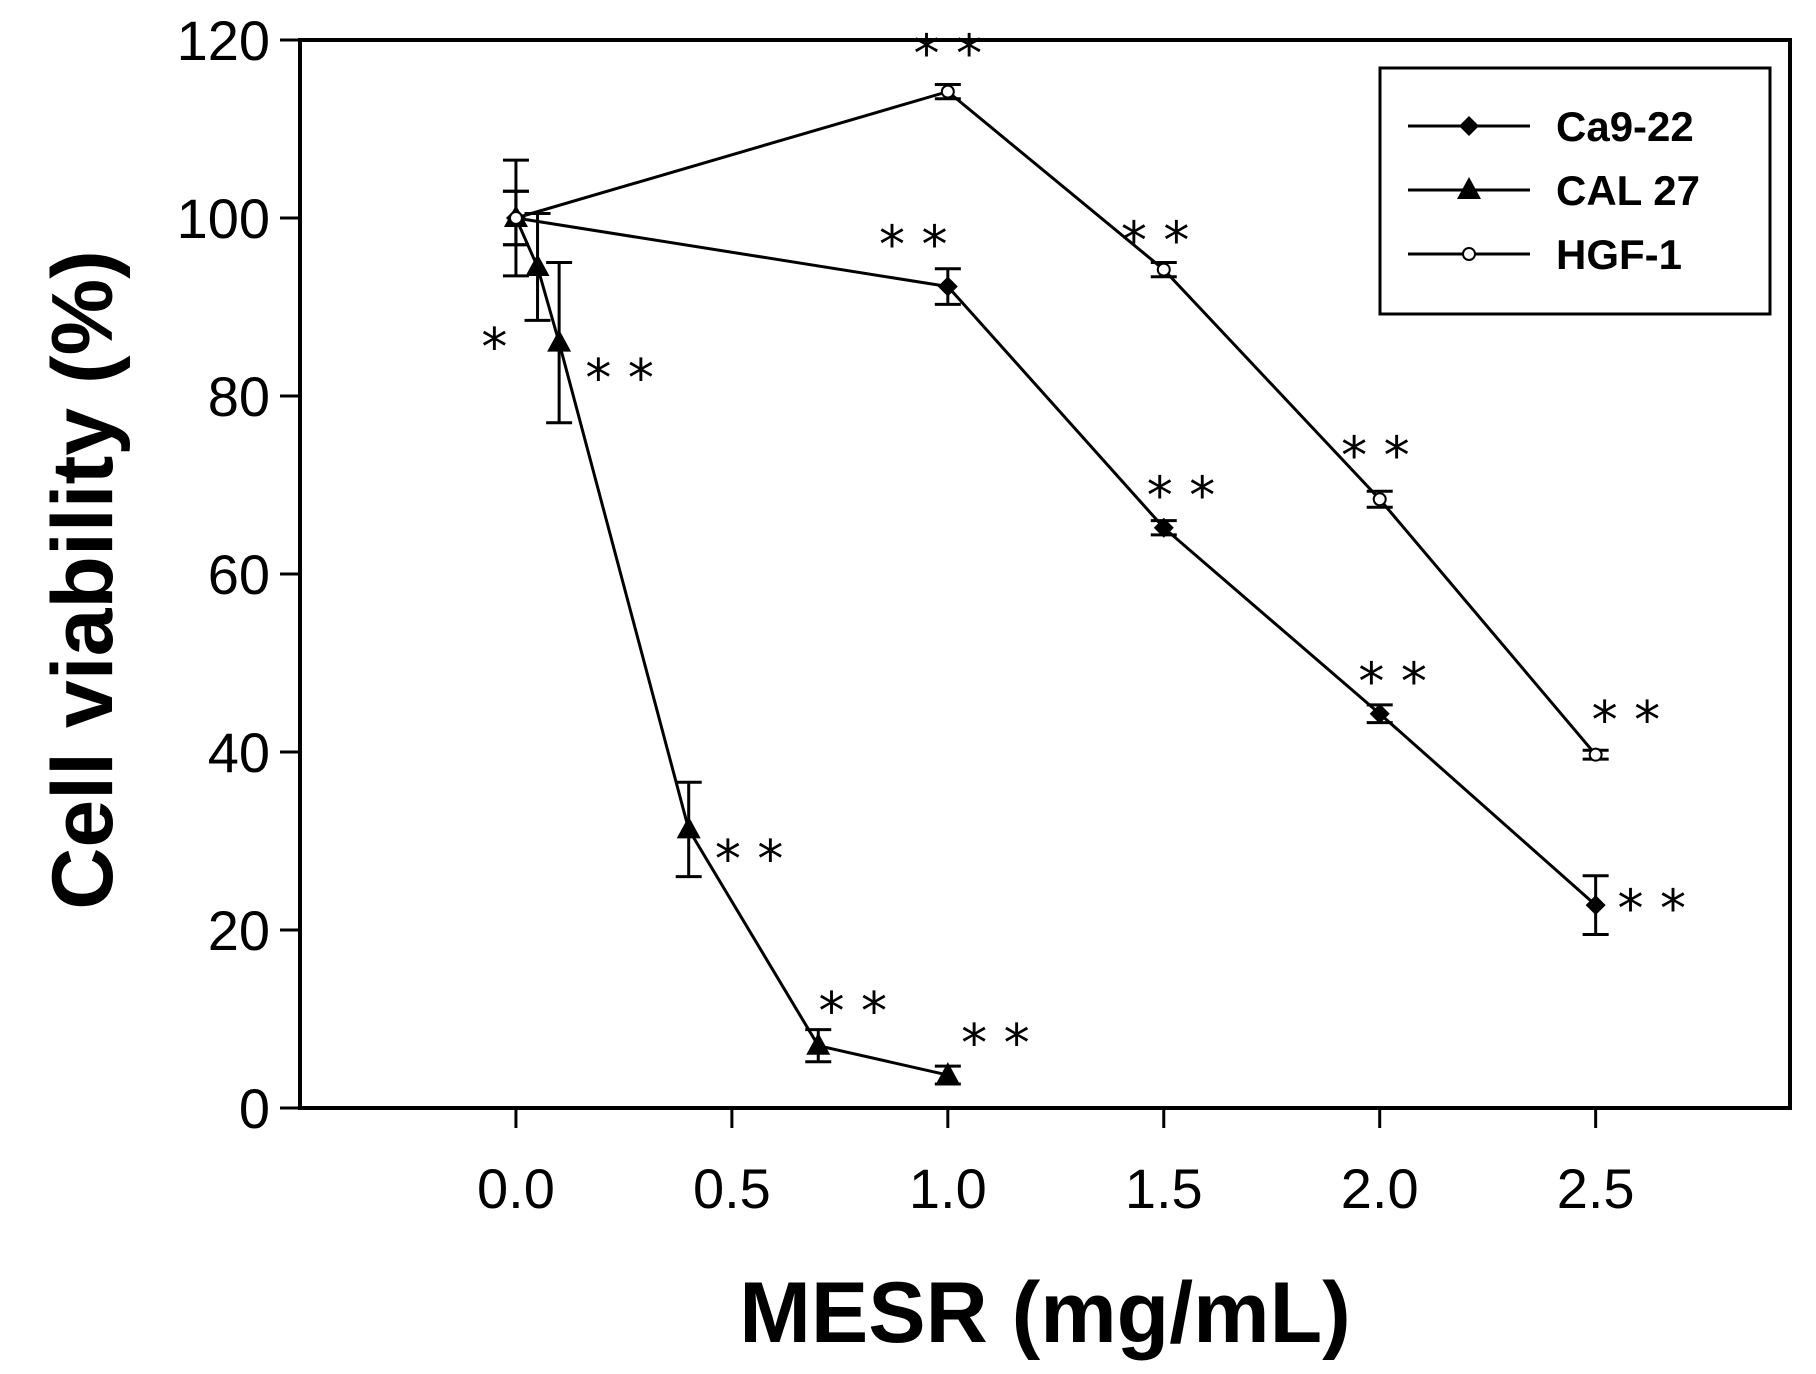  I want to click on y-tick-label: 100, so click(223, 218).